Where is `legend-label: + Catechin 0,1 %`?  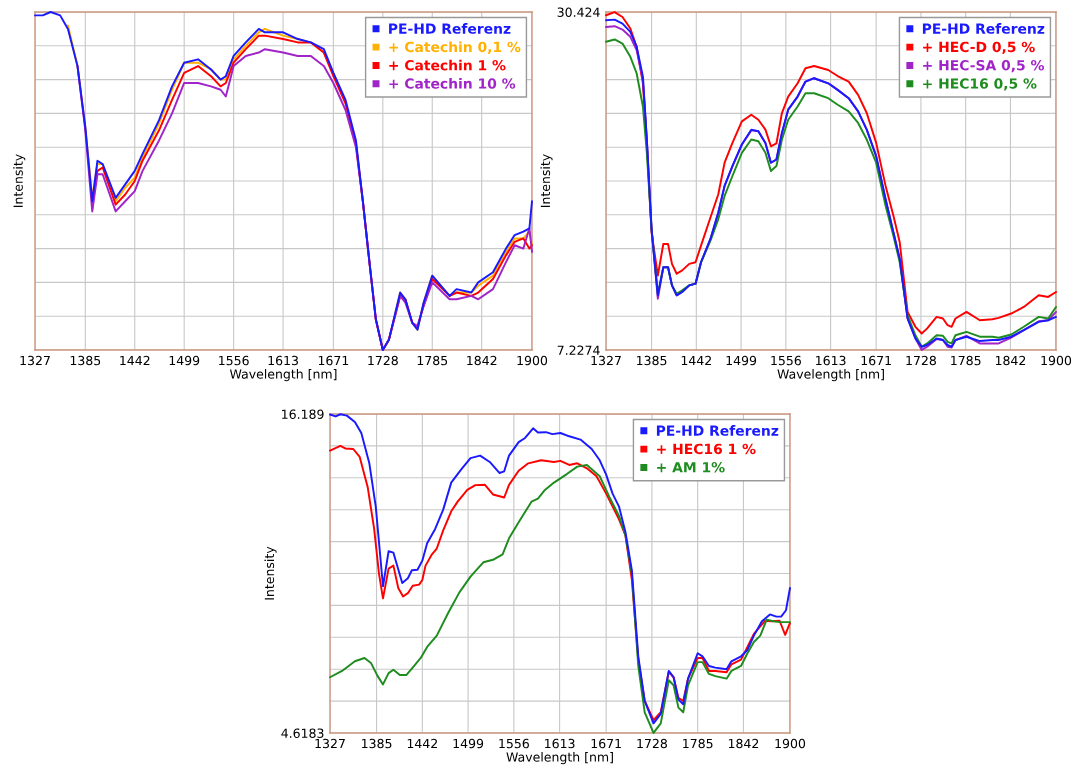
legend-label: + Catechin 0,1 % is located at coordinates (455, 47).